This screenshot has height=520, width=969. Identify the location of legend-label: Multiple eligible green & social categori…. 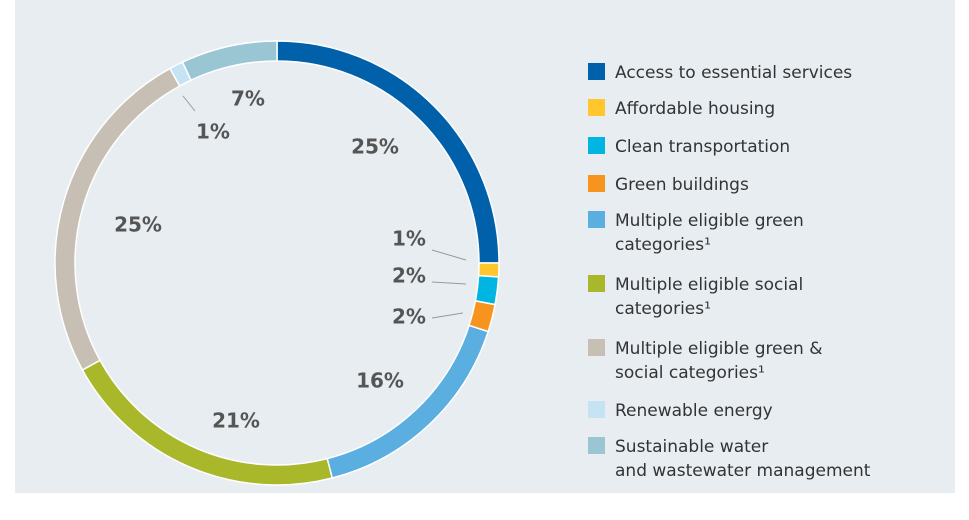
(719, 361).